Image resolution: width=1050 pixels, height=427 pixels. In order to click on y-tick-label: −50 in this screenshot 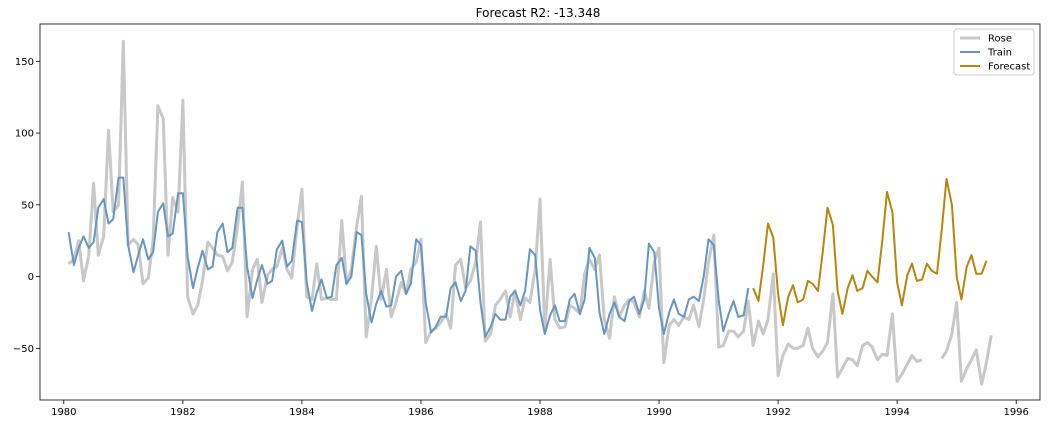, I will do `click(23, 349)`.